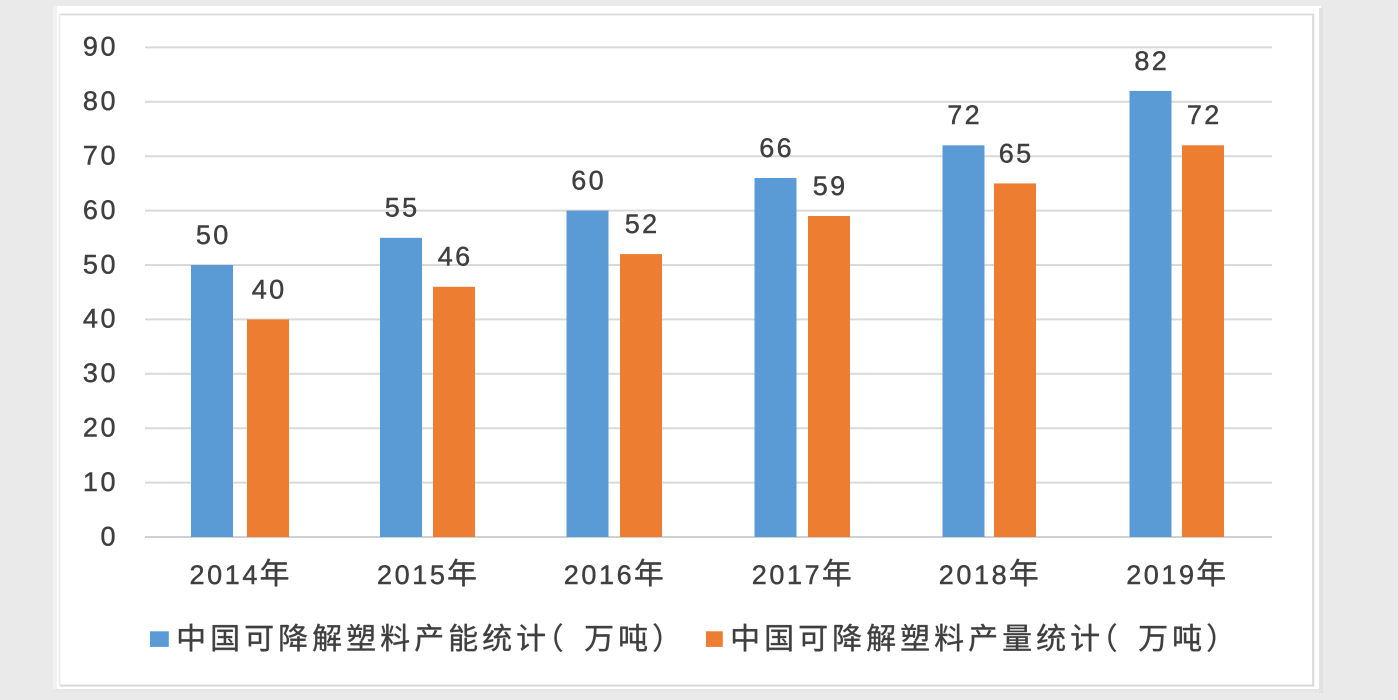  What do you see at coordinates (787, 575) in the screenshot?
I see `svg-text: 2017` at bounding box center [787, 575].